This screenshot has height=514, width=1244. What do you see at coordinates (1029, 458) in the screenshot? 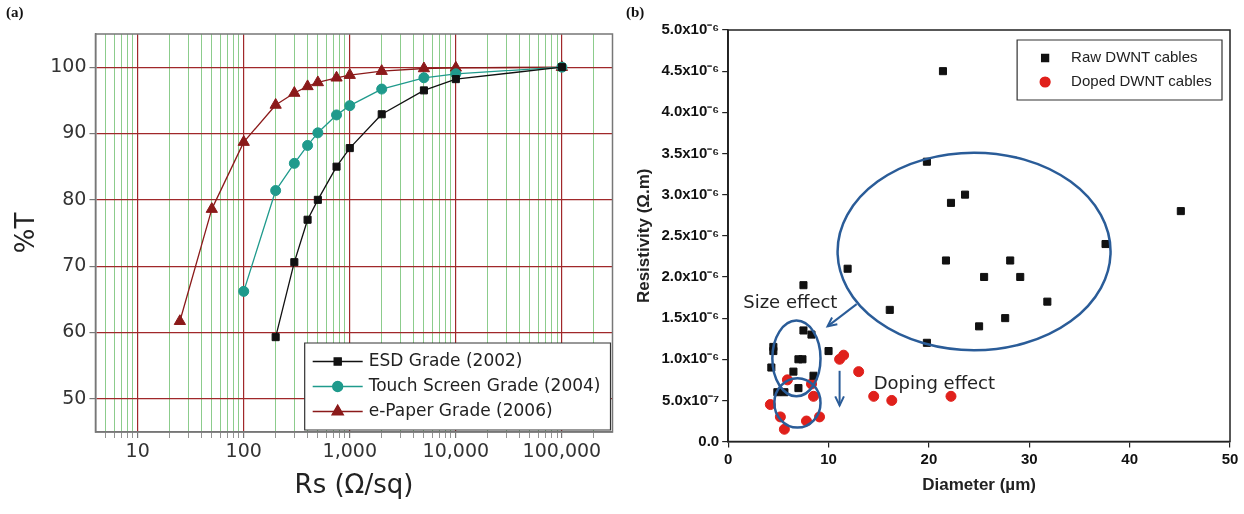
I see `x-tick-label: 30` at bounding box center [1029, 458].